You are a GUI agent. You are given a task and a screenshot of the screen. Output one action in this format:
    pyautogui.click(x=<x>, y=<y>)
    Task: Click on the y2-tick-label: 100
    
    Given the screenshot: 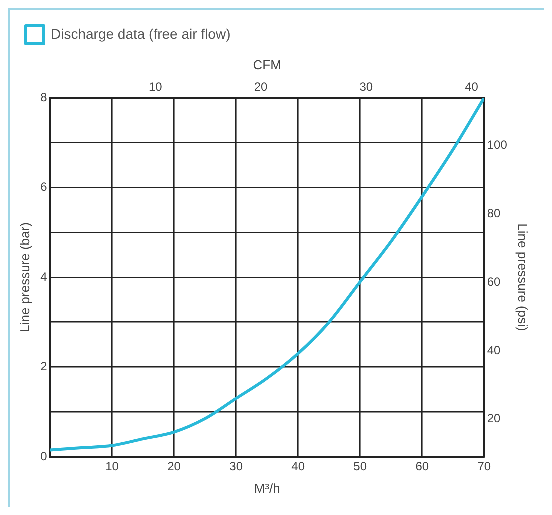 What is the action you would take?
    pyautogui.click(x=497, y=145)
    